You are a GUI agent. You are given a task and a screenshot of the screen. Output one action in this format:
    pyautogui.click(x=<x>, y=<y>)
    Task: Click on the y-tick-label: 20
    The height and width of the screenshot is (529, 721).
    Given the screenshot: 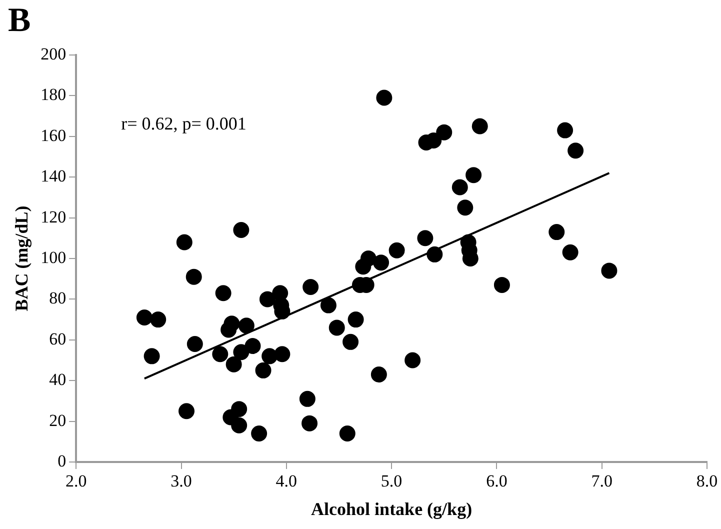 What is the action you would take?
    pyautogui.click(x=57, y=420)
    